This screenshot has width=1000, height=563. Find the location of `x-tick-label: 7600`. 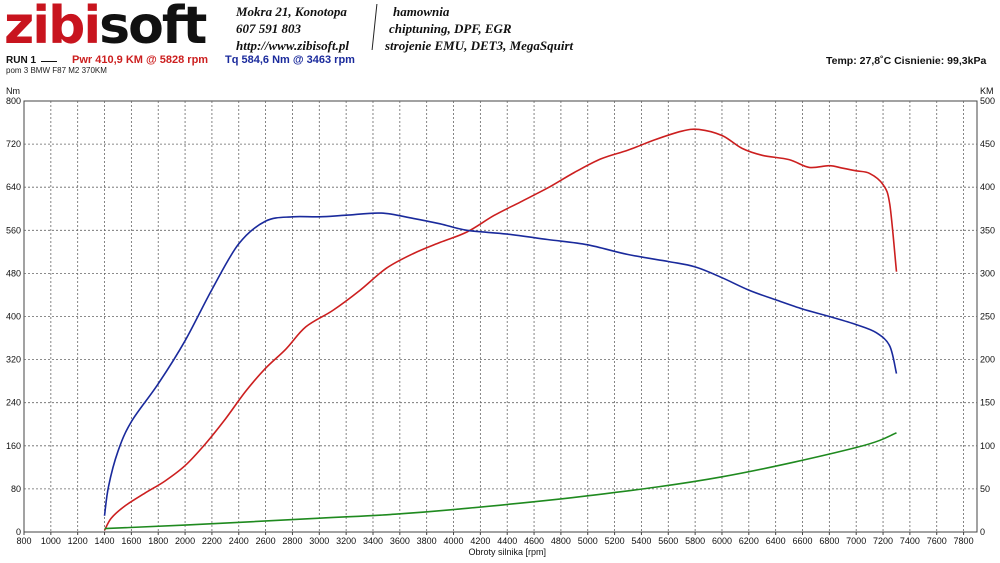

x-tick-label: 7600 is located at coordinates (937, 541).